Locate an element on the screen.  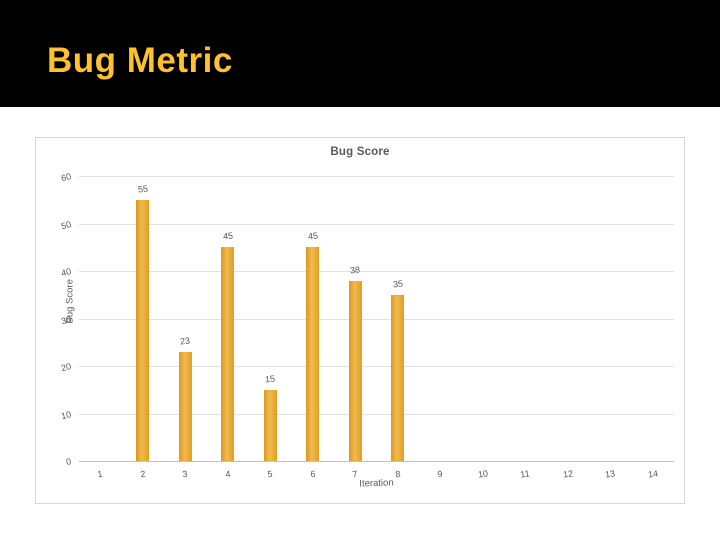
slide-title: Bug Metric is located at coordinates (140, 60).